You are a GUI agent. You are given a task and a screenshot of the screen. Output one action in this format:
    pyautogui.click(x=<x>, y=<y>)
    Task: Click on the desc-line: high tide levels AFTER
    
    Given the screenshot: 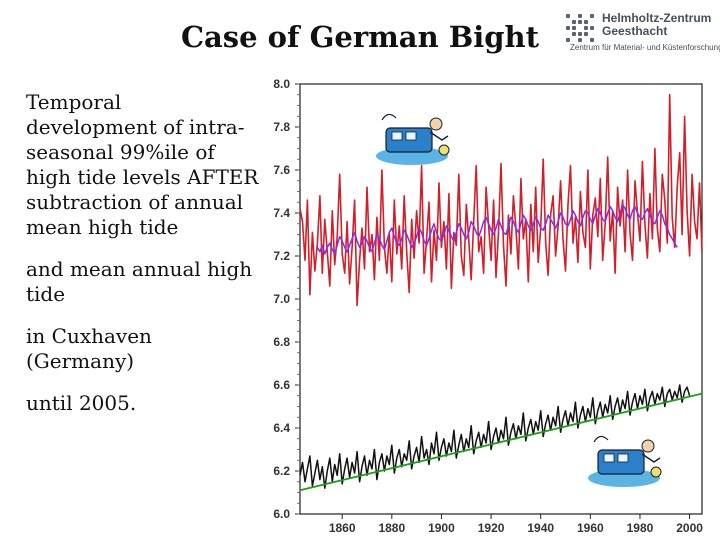 What is the action you would take?
    pyautogui.click(x=142, y=177)
    